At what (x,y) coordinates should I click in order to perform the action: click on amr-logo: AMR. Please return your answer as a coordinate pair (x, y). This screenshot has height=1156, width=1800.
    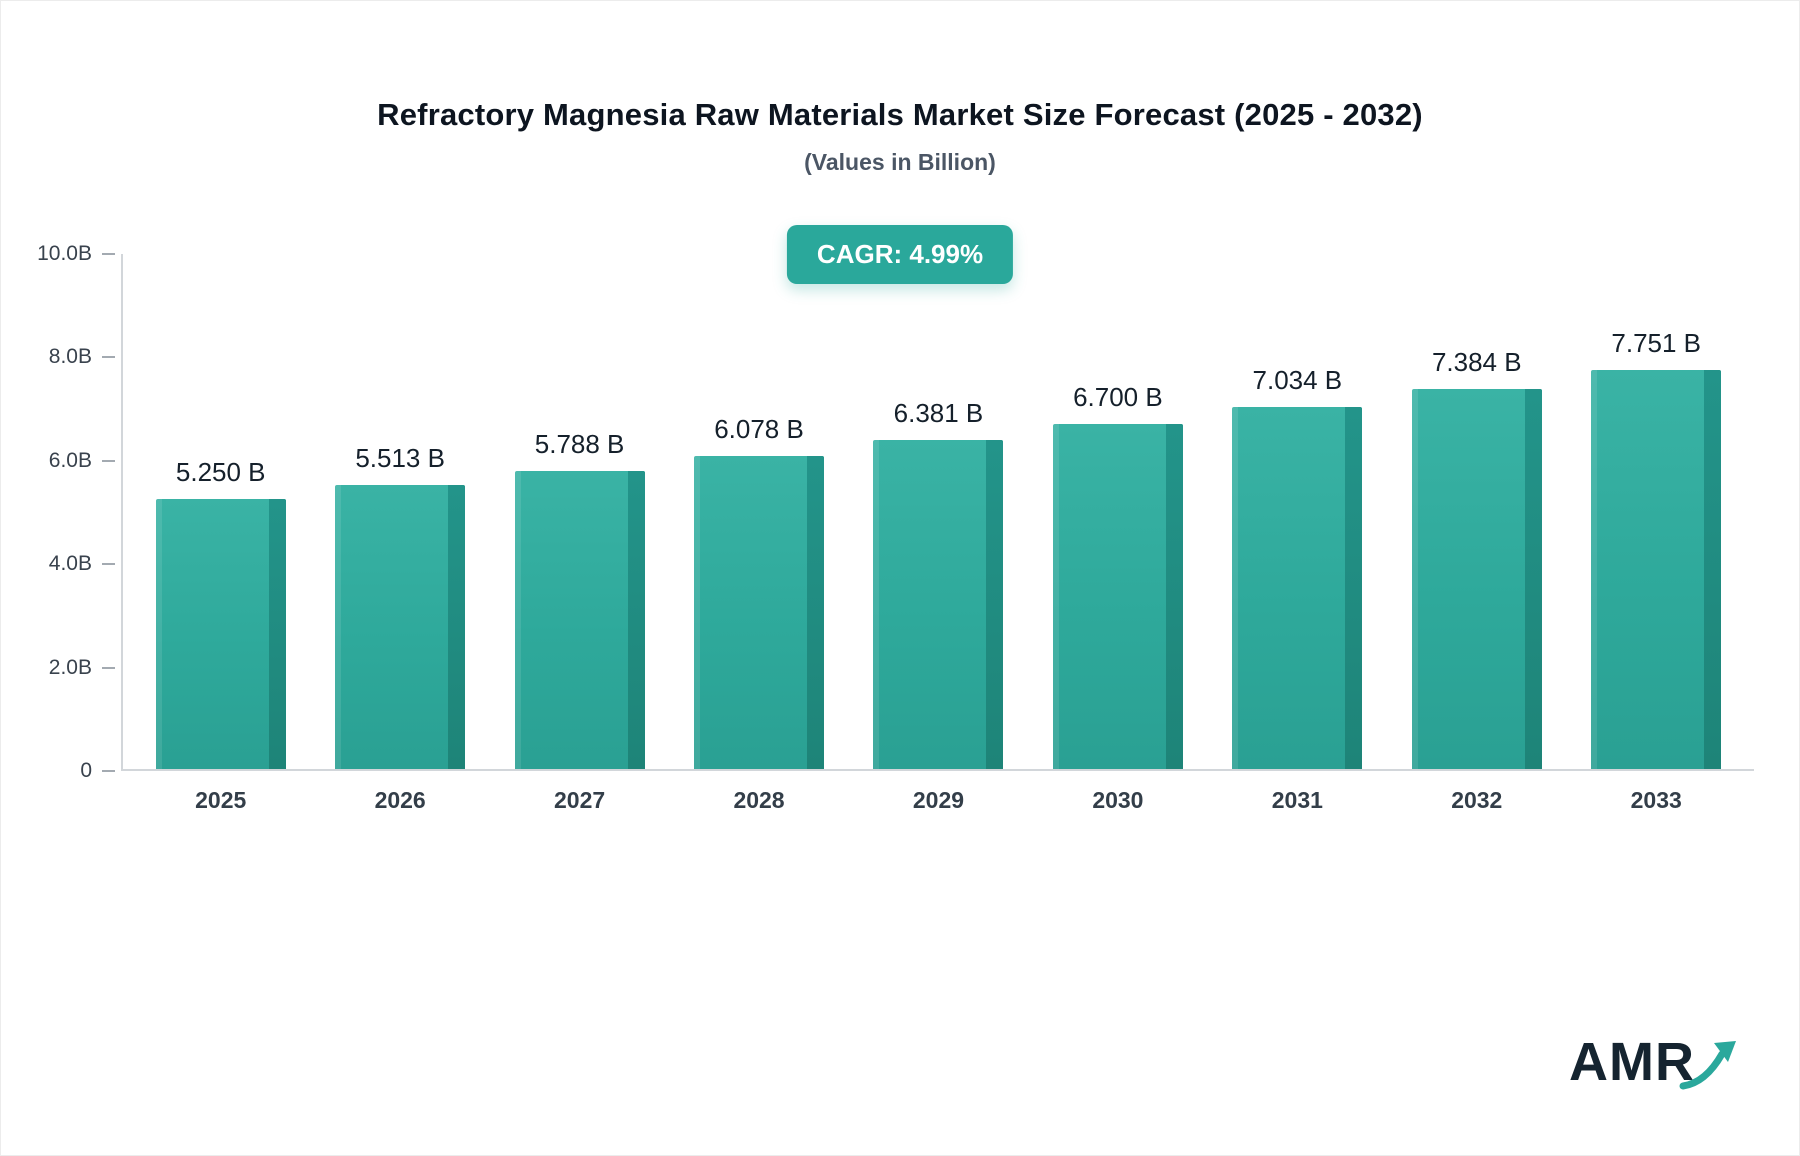
    Looking at the image, I should click on (1655, 1062).